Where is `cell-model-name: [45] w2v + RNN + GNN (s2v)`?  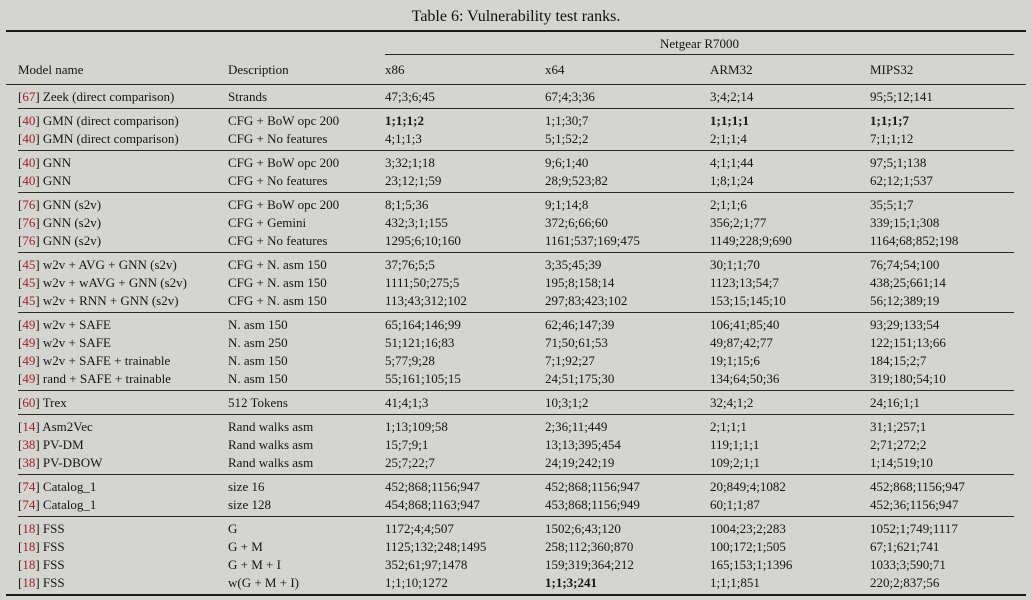 cell-model-name: [45] w2v + RNN + GNN (s2v) is located at coordinates (98, 300).